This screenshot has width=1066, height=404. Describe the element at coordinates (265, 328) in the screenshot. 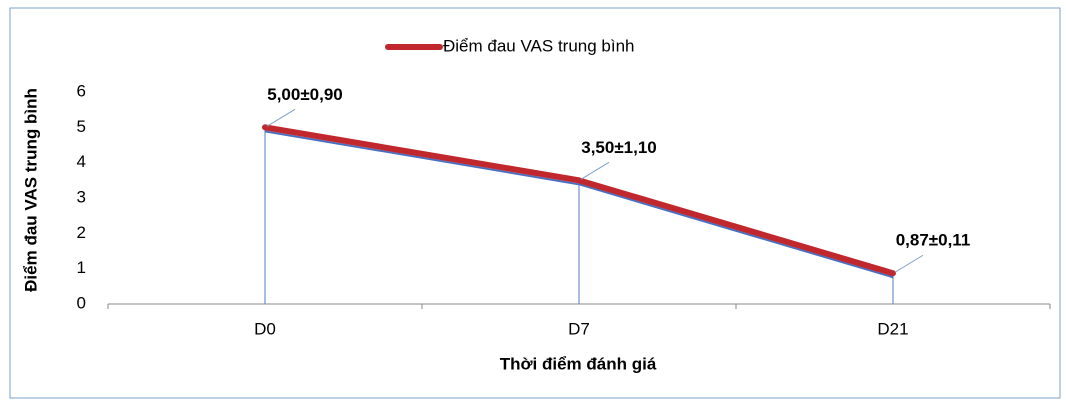

I see `x-tick-label: D0` at that location.